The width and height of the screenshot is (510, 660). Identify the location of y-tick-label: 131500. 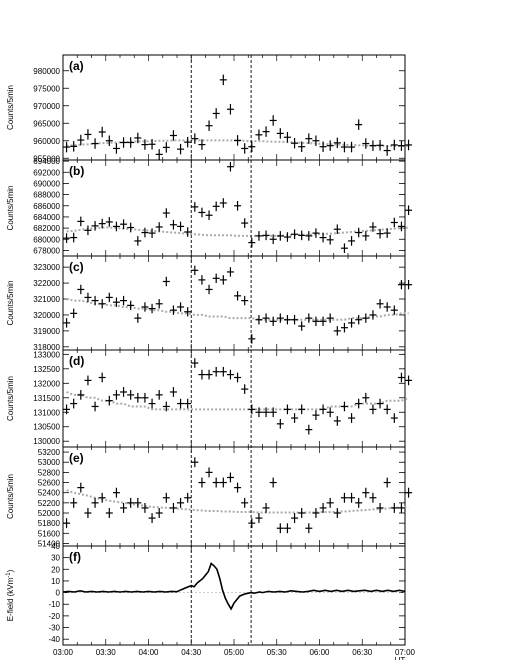
(46, 398).